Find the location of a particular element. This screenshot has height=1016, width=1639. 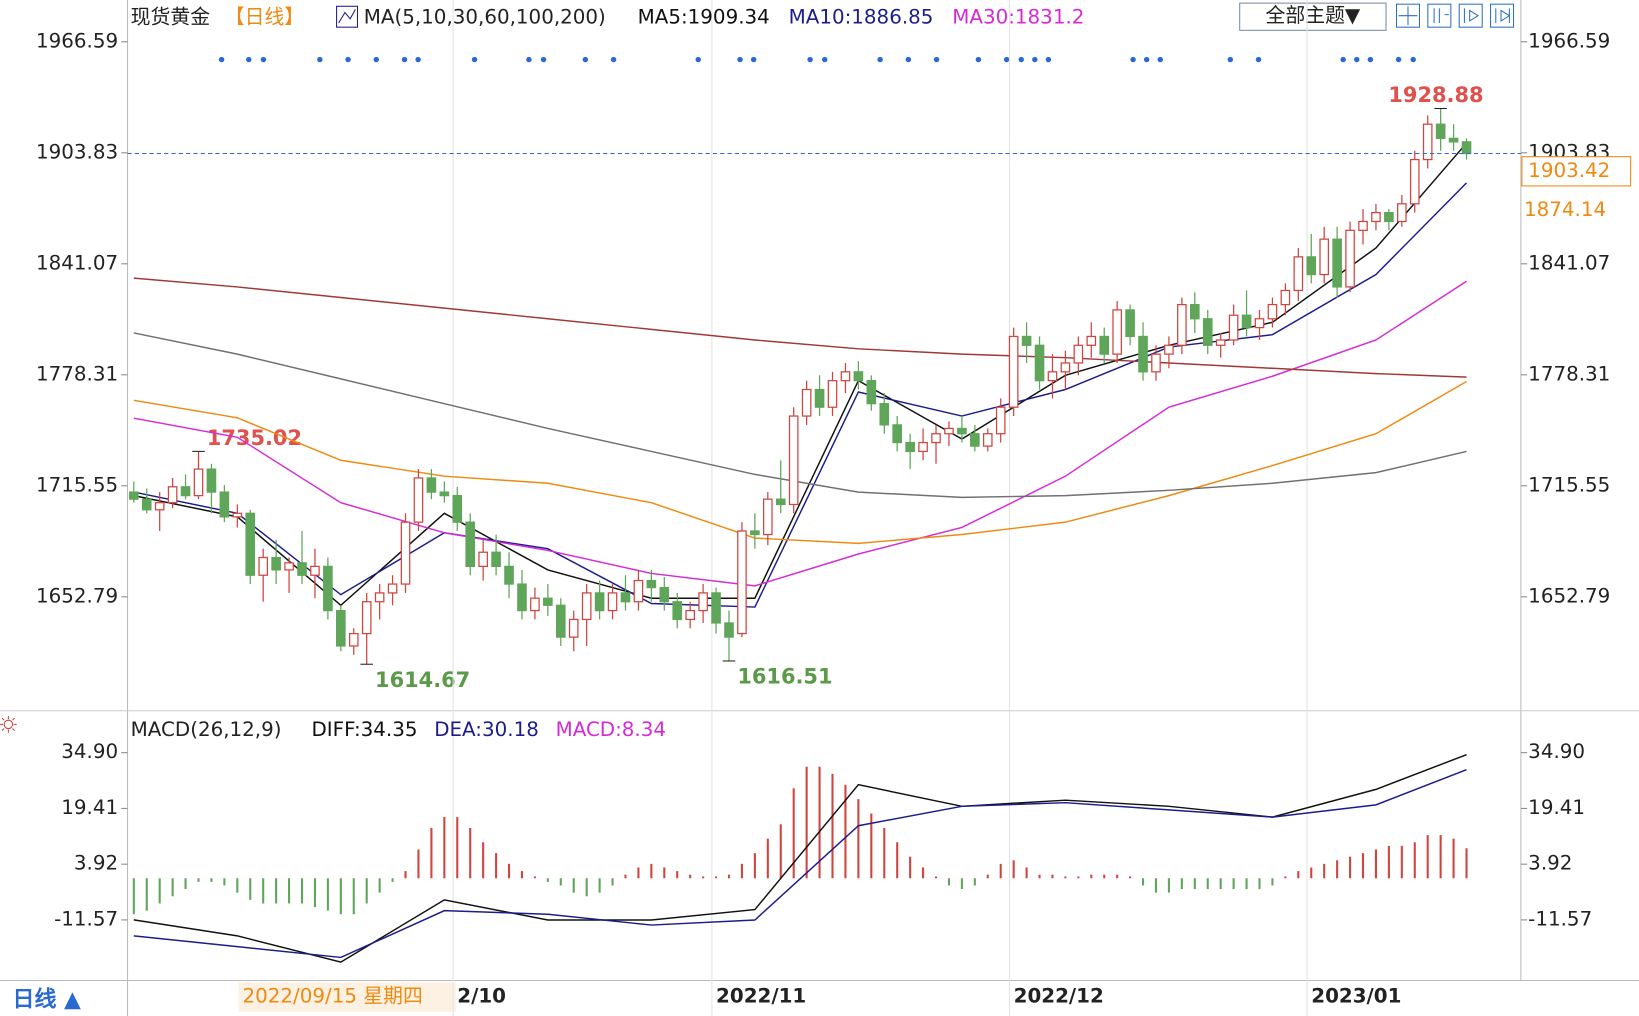

ma-legend-item: MA5:1909.34 is located at coordinates (704, 16).